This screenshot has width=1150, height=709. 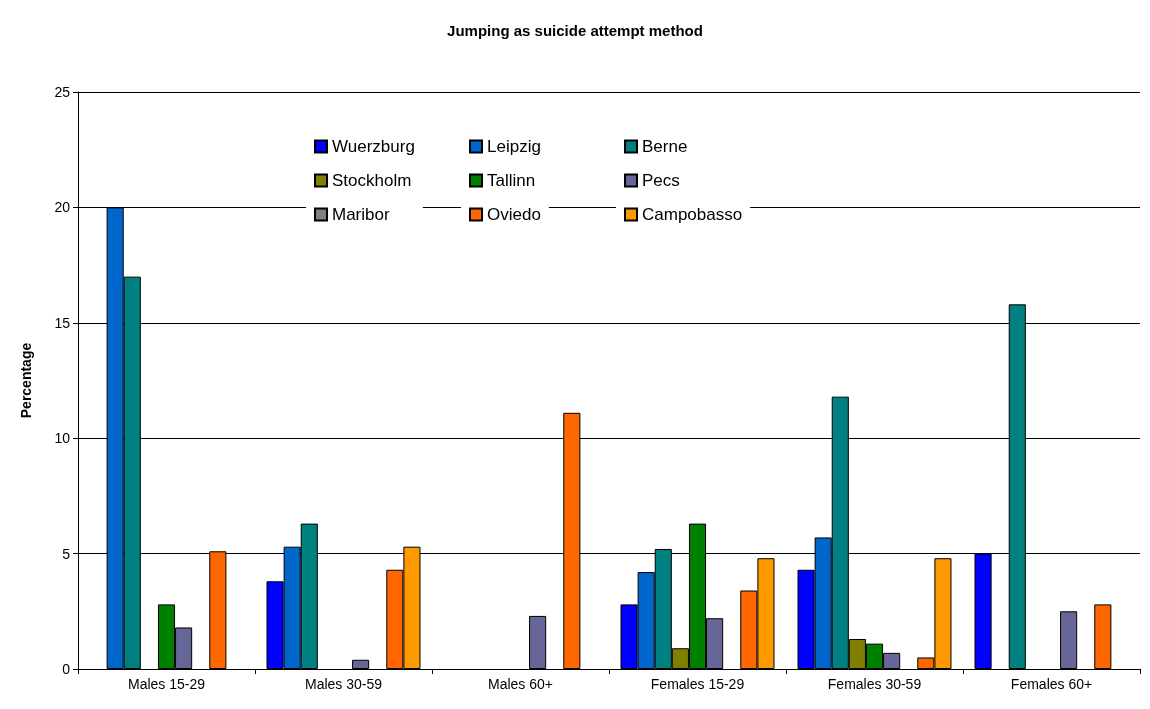 I want to click on legend-label: Tallinn, so click(x=511, y=180).